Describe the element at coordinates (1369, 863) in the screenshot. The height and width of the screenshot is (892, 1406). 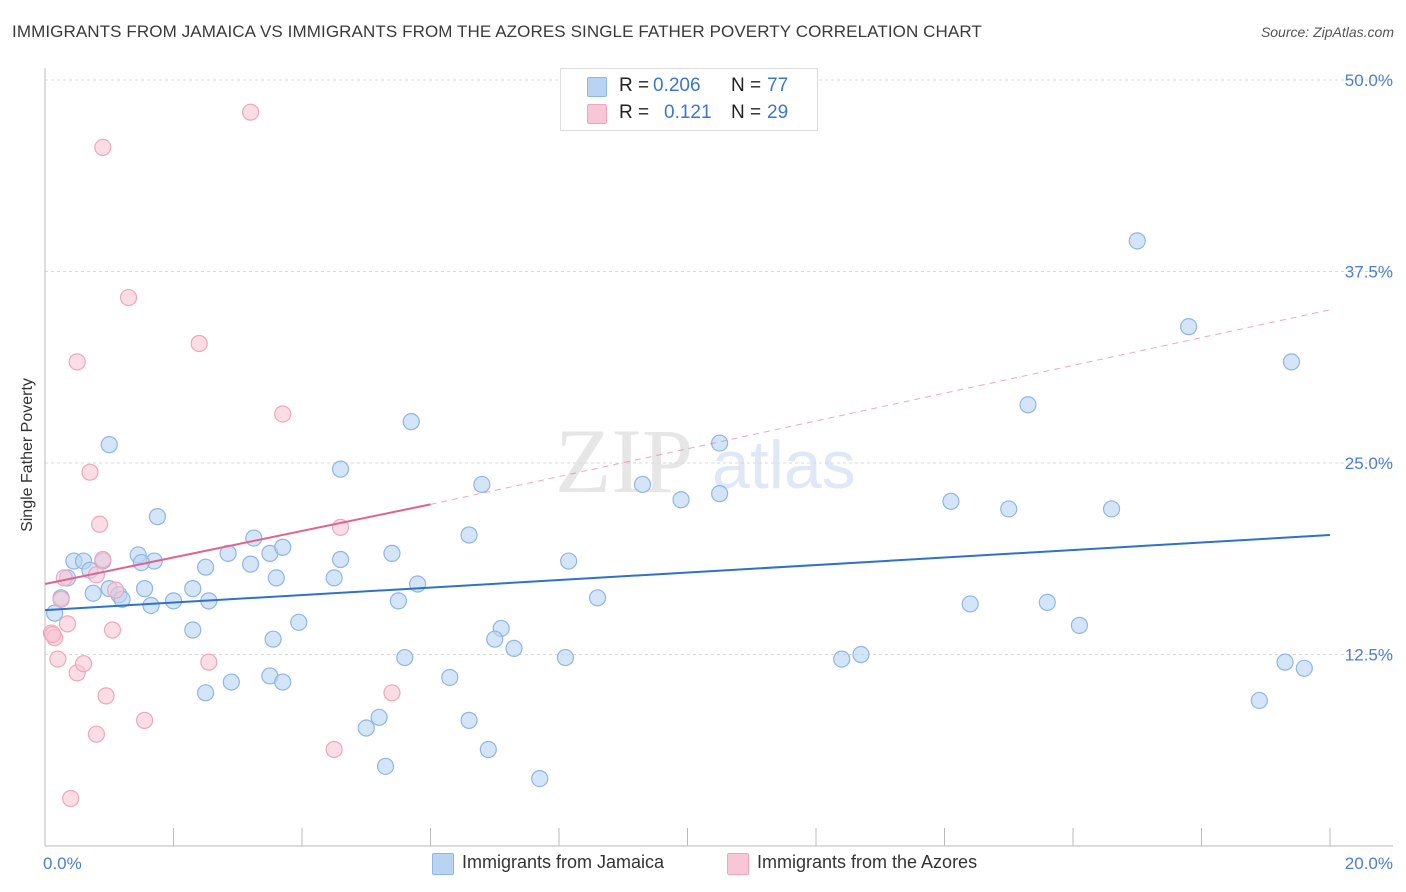
I see `x-tick-label: 20.0%` at that location.